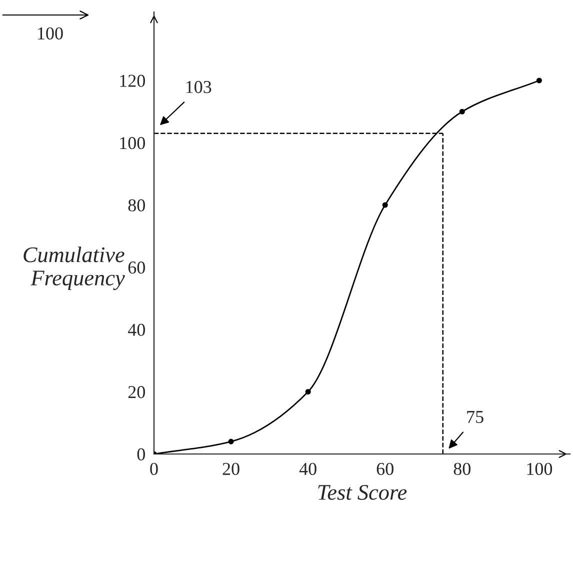  I want to click on y-tick-label: 40, so click(136, 330).